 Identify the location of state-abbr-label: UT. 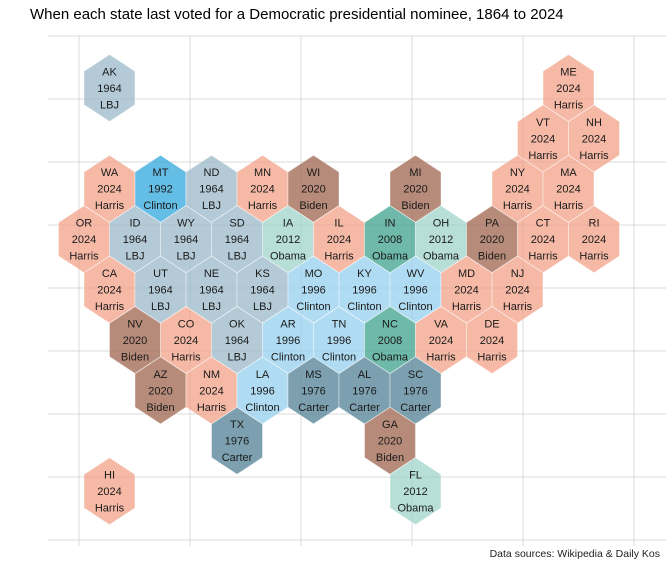
(160, 274).